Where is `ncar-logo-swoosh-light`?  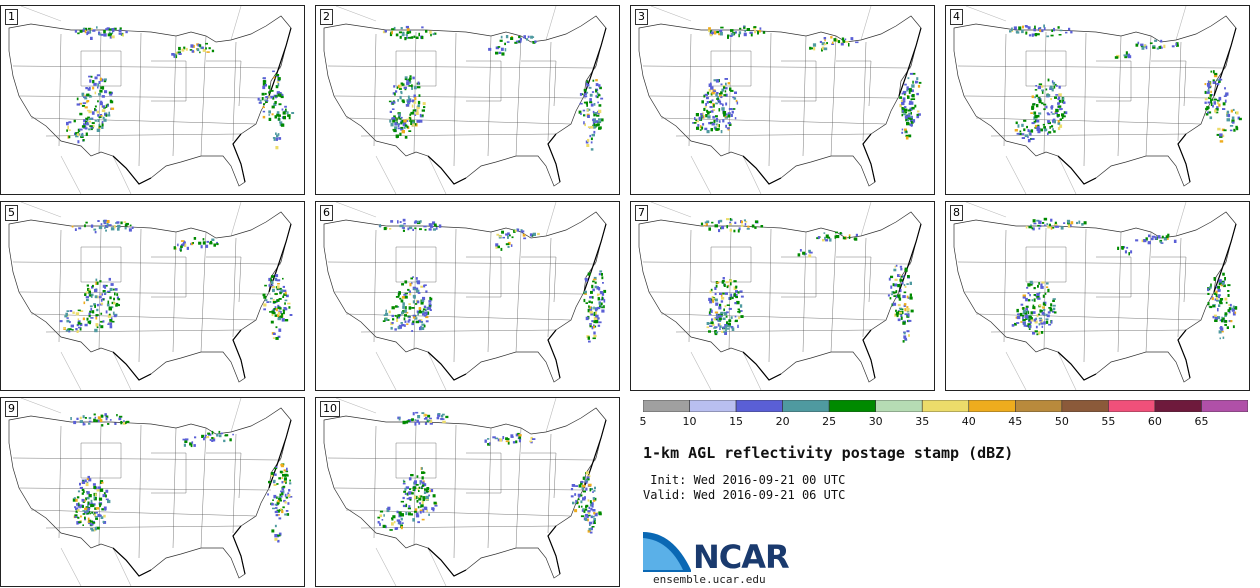 ncar-logo-swoosh-light is located at coordinates (663, 554).